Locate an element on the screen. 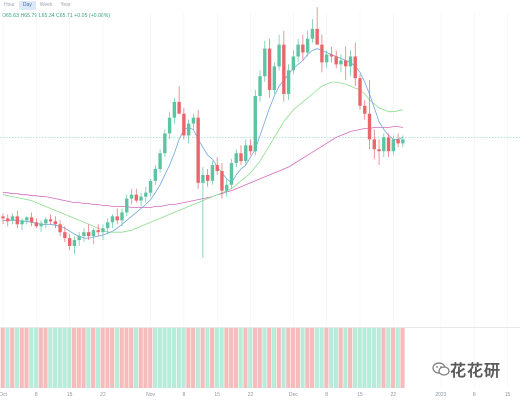 Image resolution: width=520 pixels, height=400 pixels. x-tick-label-4: Nov is located at coordinates (150, 395).